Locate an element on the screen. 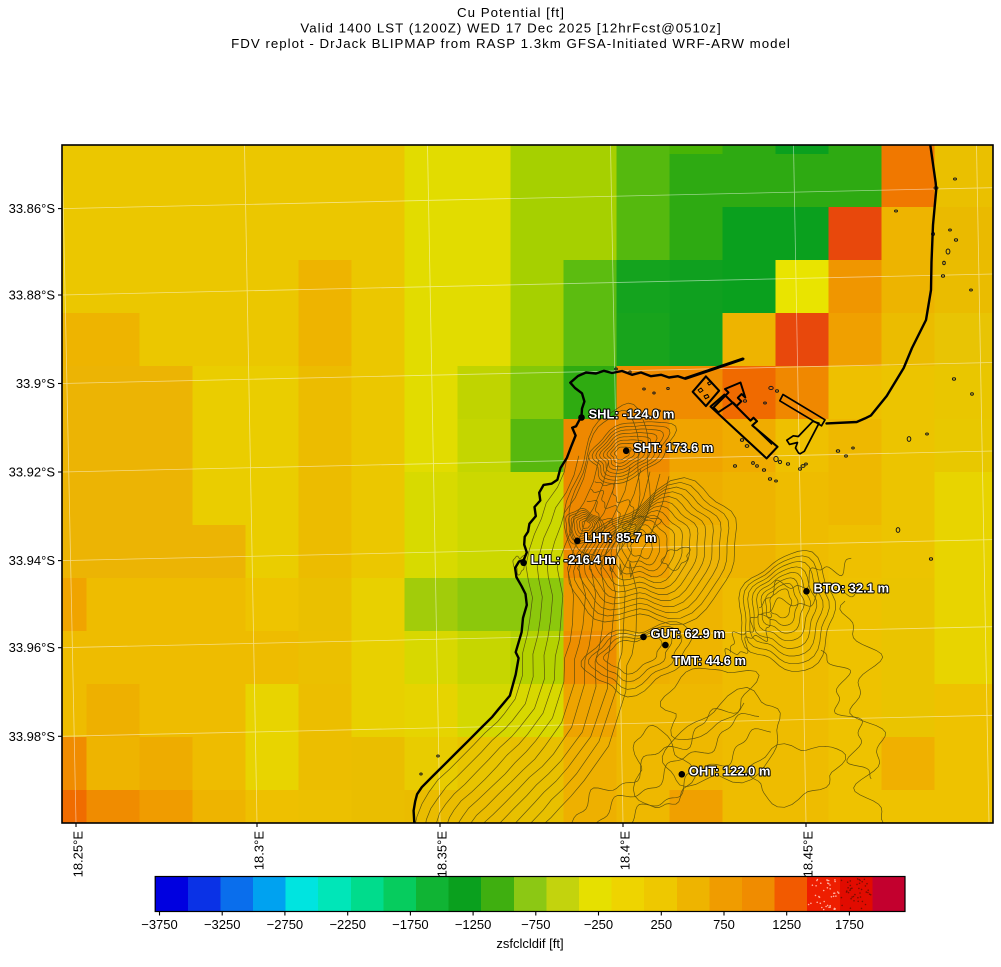  svg-text: zsfclcldif [ft] is located at coordinates (529, 943).